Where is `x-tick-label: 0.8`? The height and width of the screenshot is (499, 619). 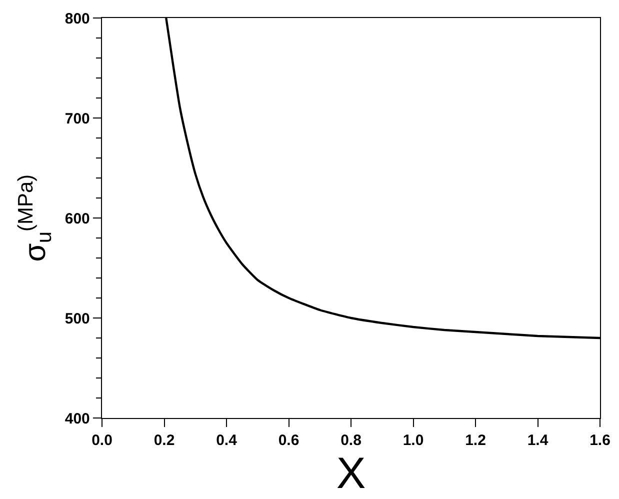 x-tick-label: 0.8 is located at coordinates (351, 441).